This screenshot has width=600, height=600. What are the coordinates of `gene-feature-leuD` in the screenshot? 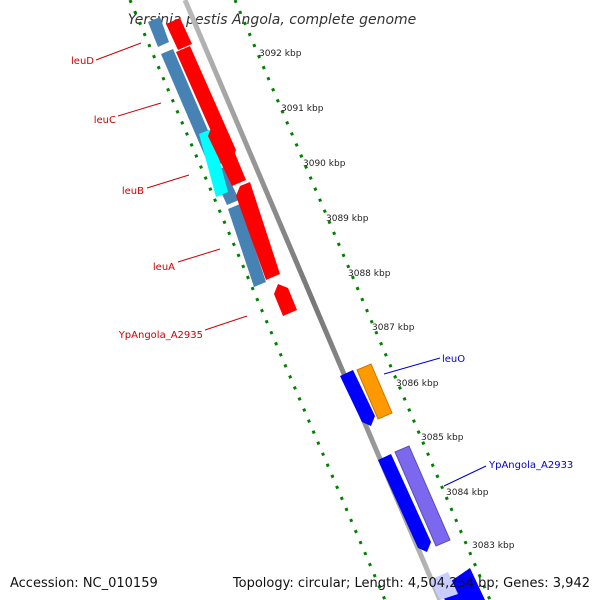 It's located at (158, 32).